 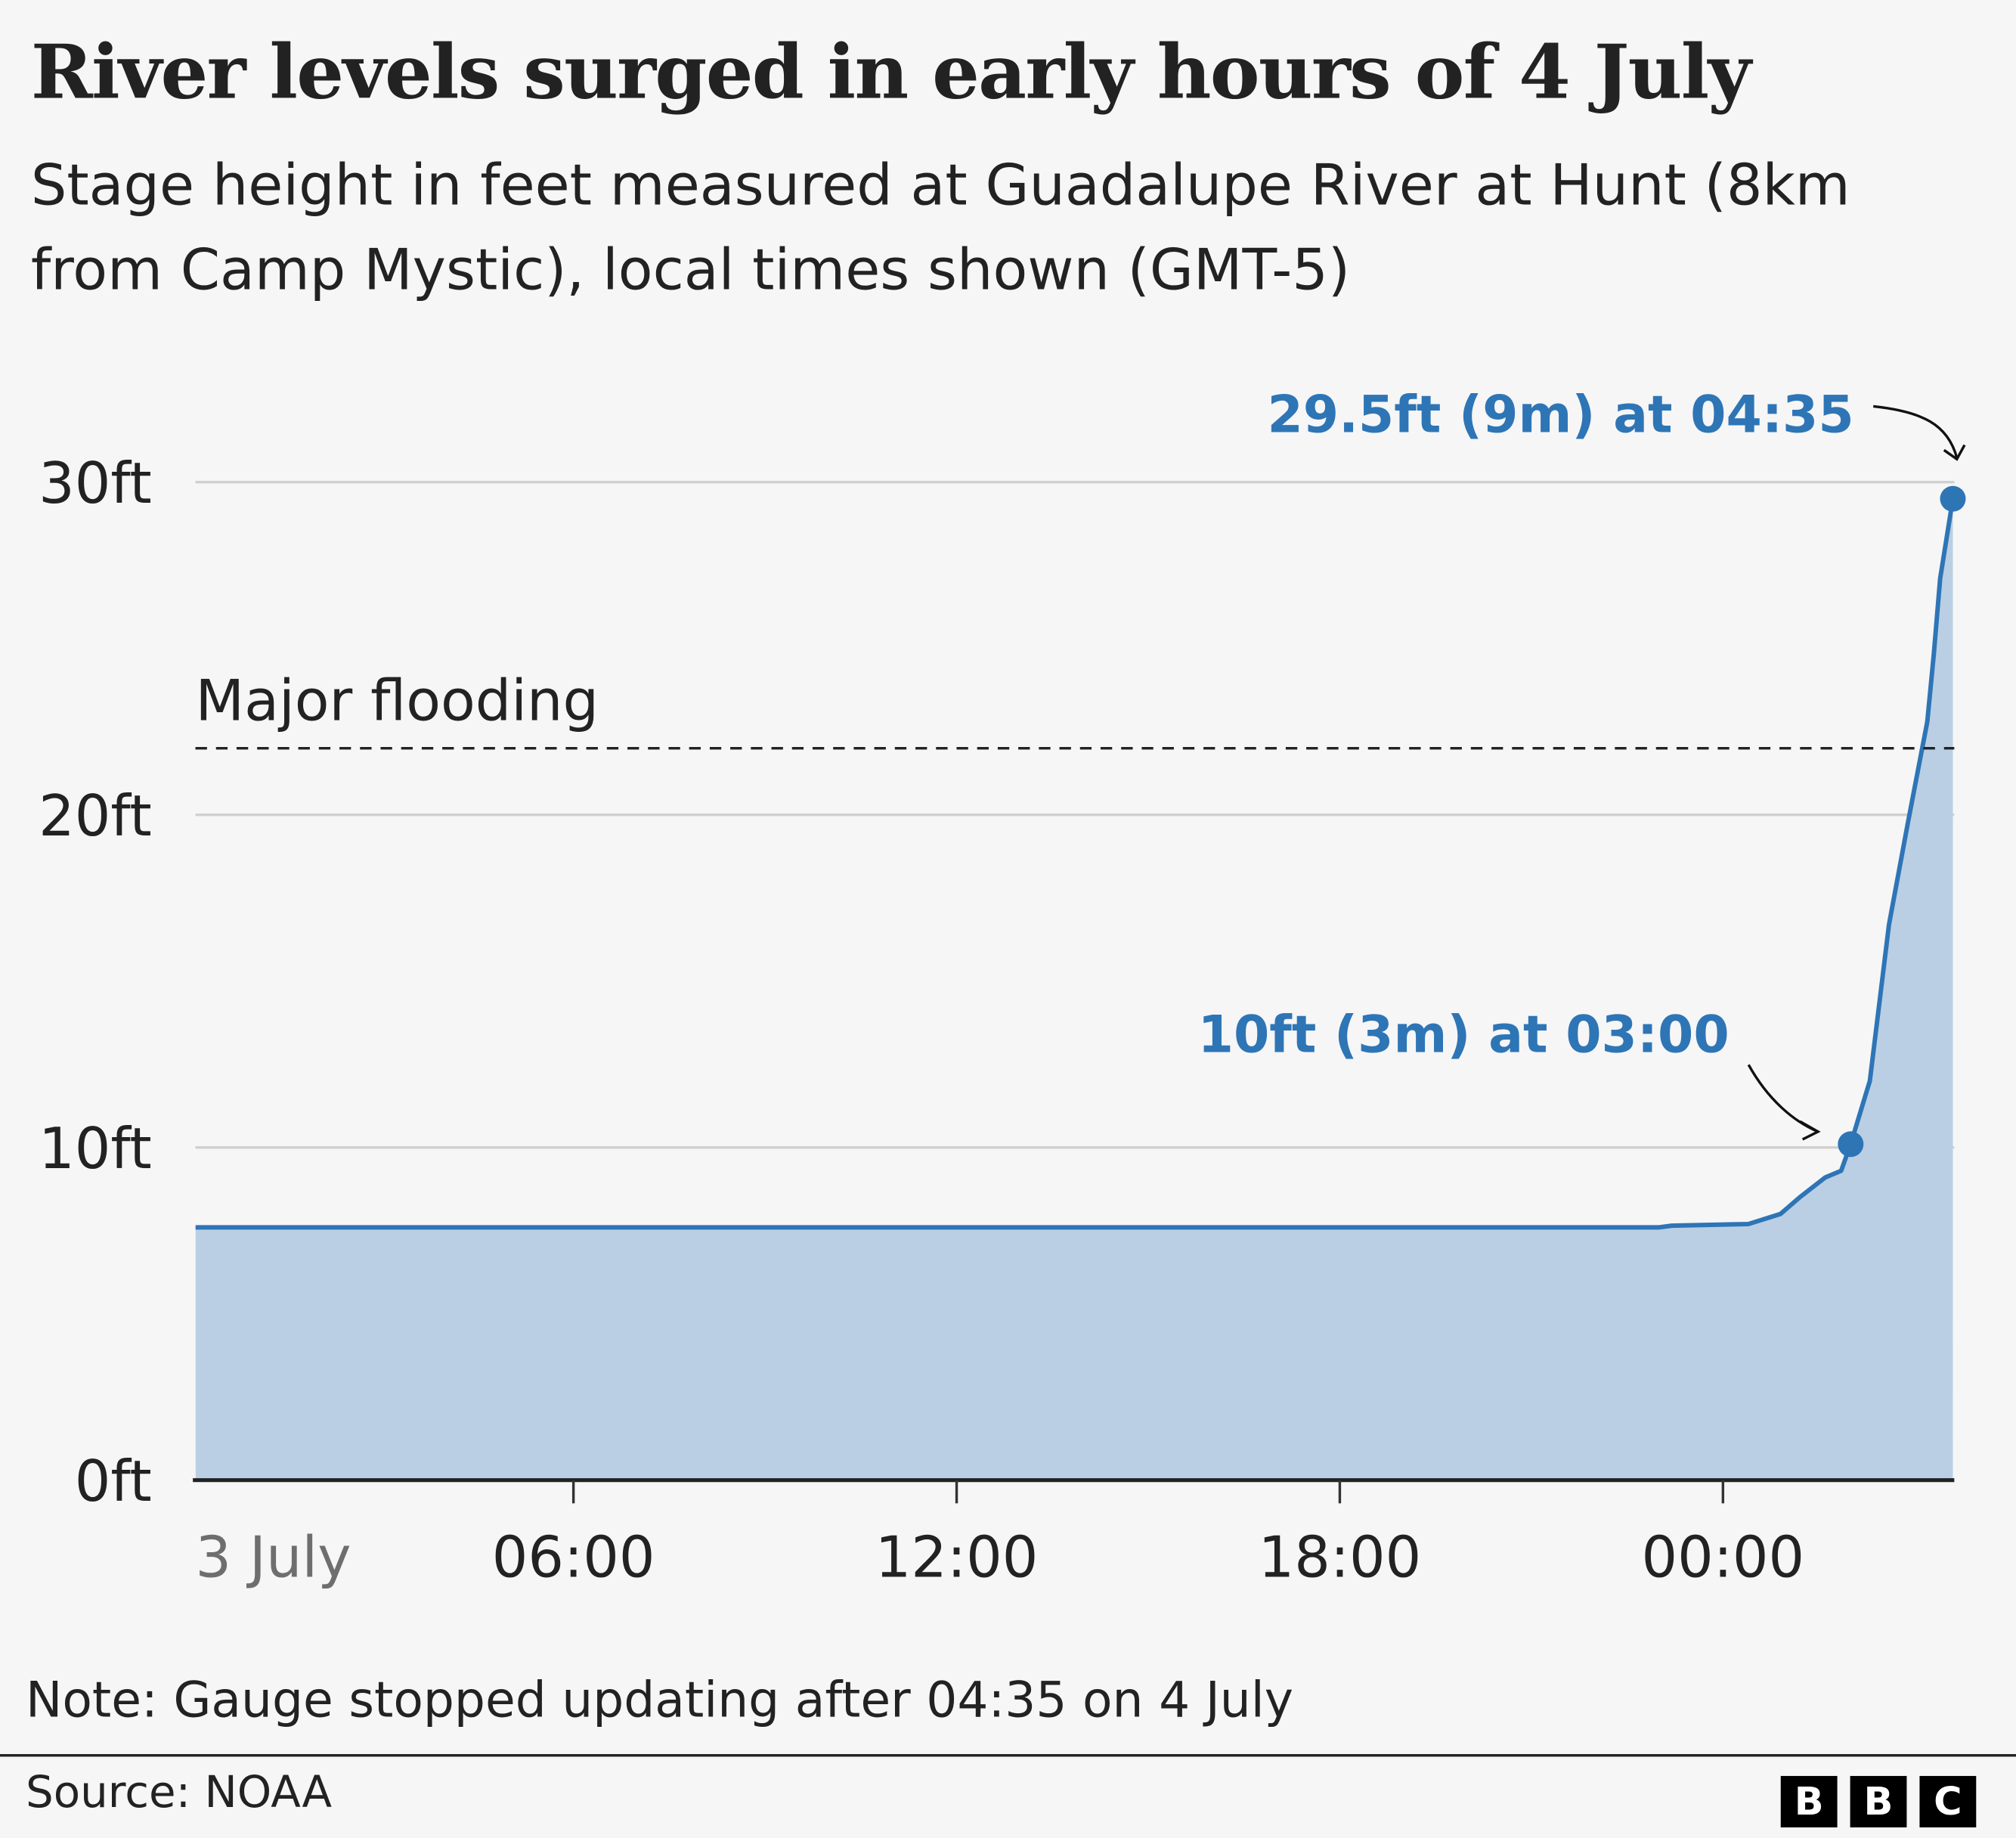 I want to click on major-flooding-label: Major flooding, so click(x=397, y=700).